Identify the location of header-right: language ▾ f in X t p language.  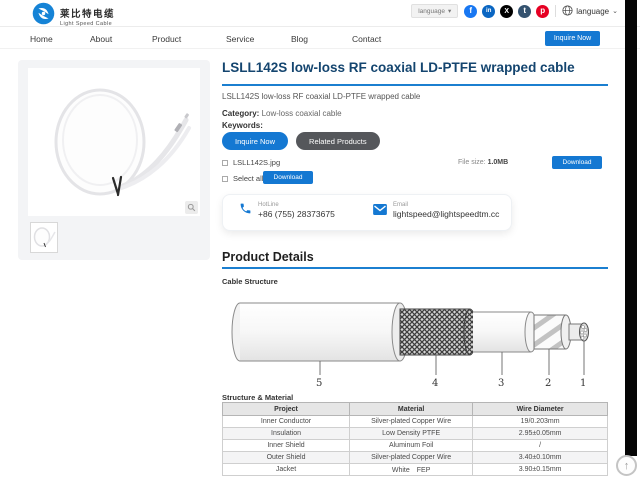
(514, 11).